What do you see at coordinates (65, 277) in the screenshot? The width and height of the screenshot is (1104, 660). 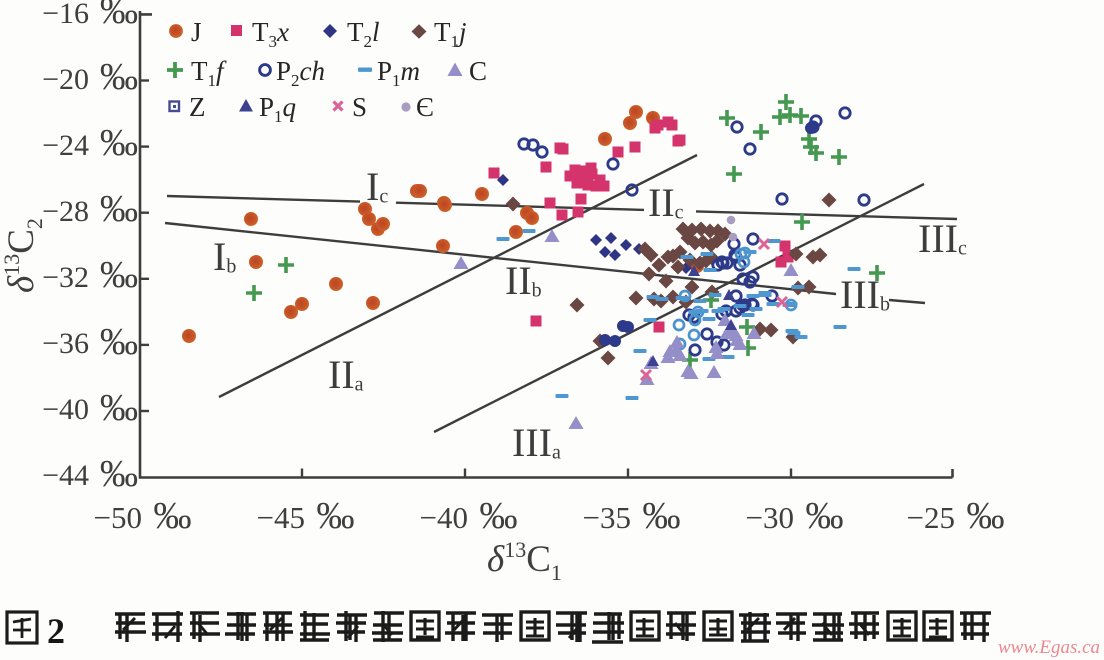 I see `svg-text: −32` at bounding box center [65, 277].